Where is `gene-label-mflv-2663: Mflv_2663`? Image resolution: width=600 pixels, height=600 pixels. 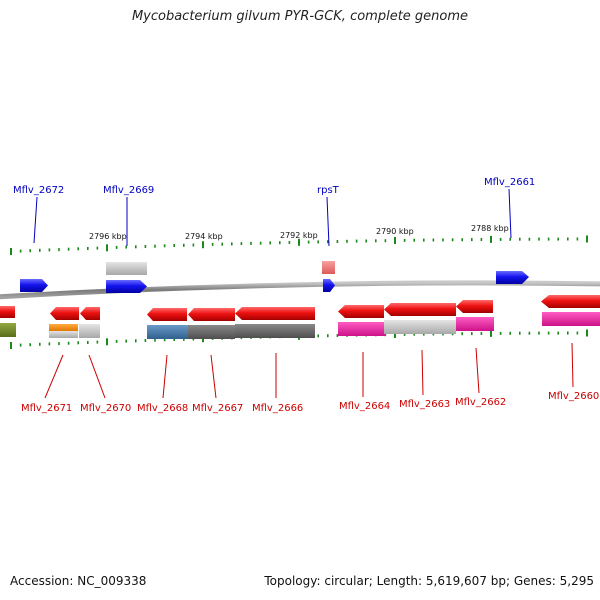 gene-label-mflv-2663: Mflv_2663 is located at coordinates (424, 404).